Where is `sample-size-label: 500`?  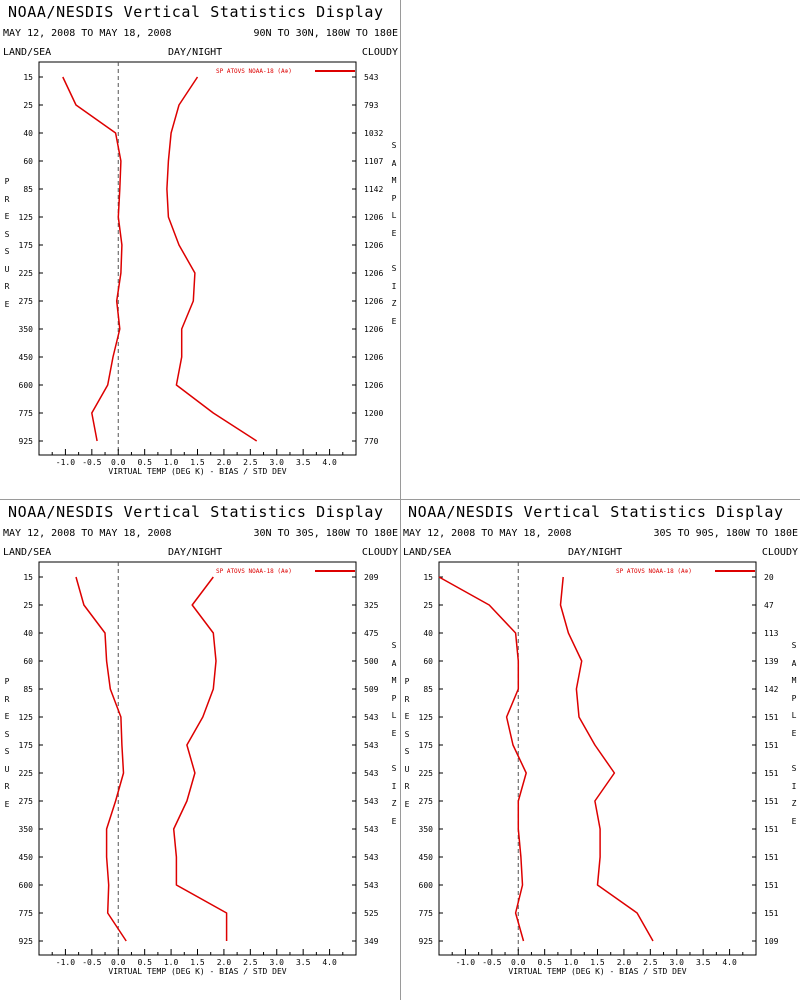
sample-size-label: 500 is located at coordinates (371, 661).